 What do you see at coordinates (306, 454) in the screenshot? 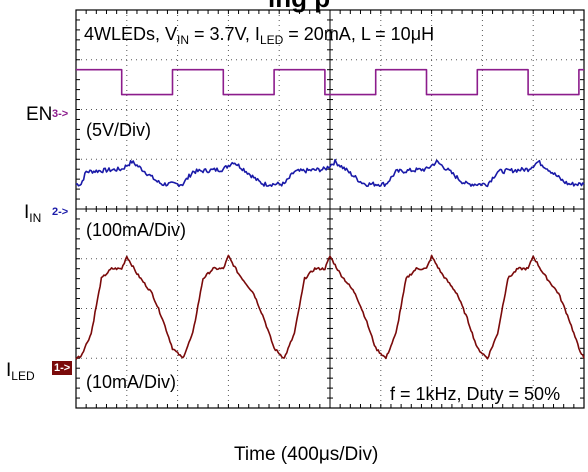
I see `x-axis-label: Time (400μs/Div)` at bounding box center [306, 454].